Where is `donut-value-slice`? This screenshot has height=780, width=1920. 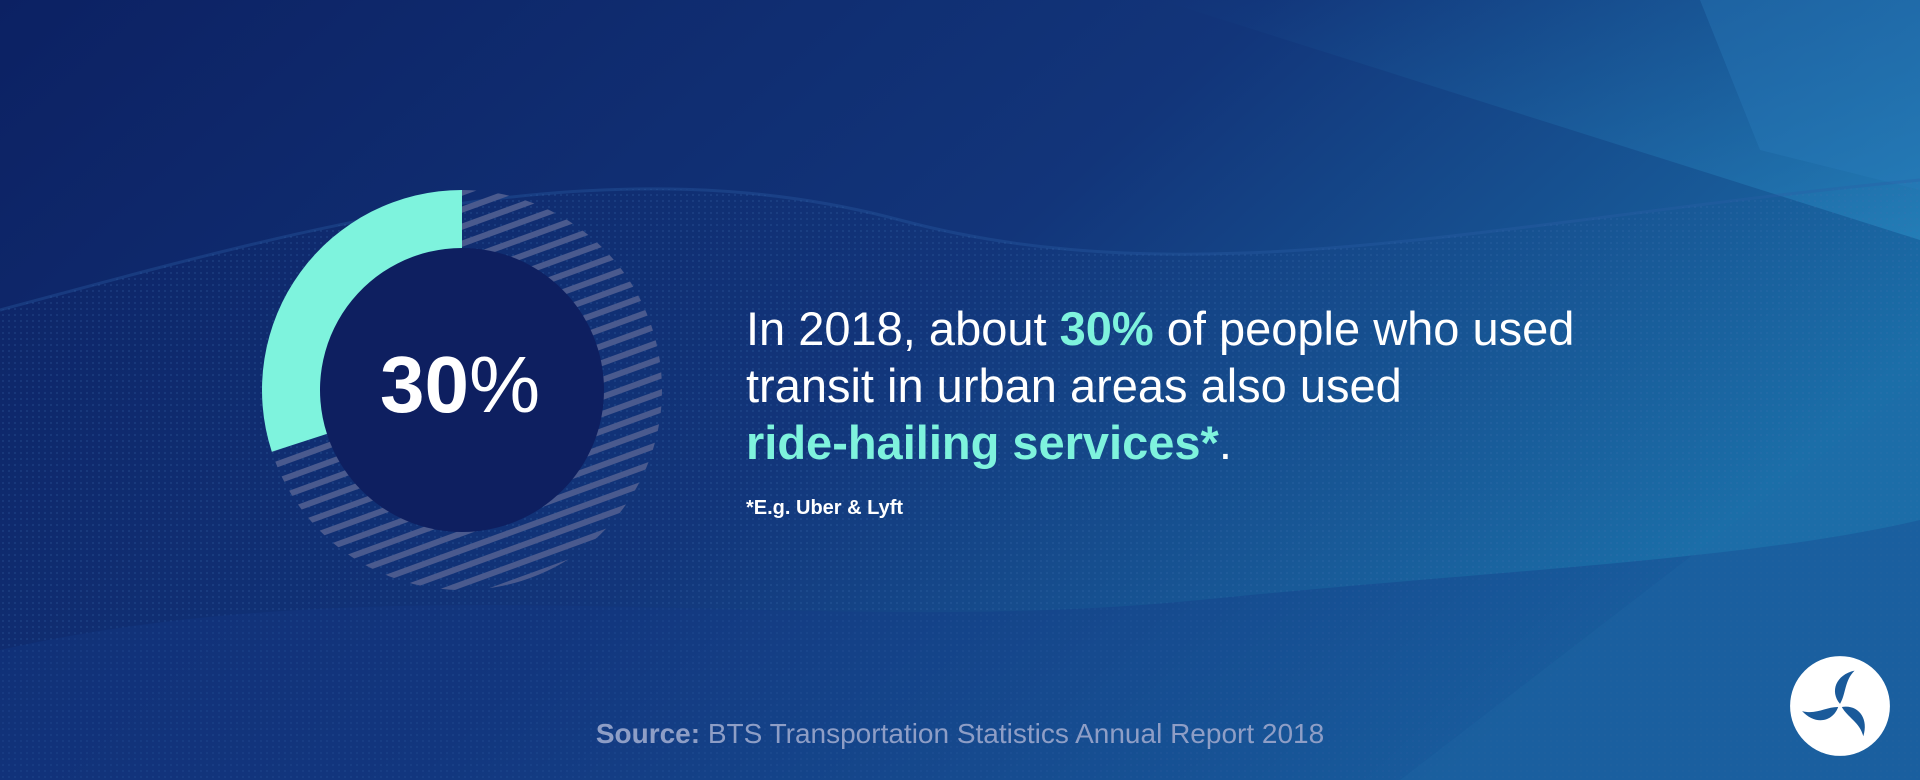 donut-value-slice is located at coordinates (361, 321).